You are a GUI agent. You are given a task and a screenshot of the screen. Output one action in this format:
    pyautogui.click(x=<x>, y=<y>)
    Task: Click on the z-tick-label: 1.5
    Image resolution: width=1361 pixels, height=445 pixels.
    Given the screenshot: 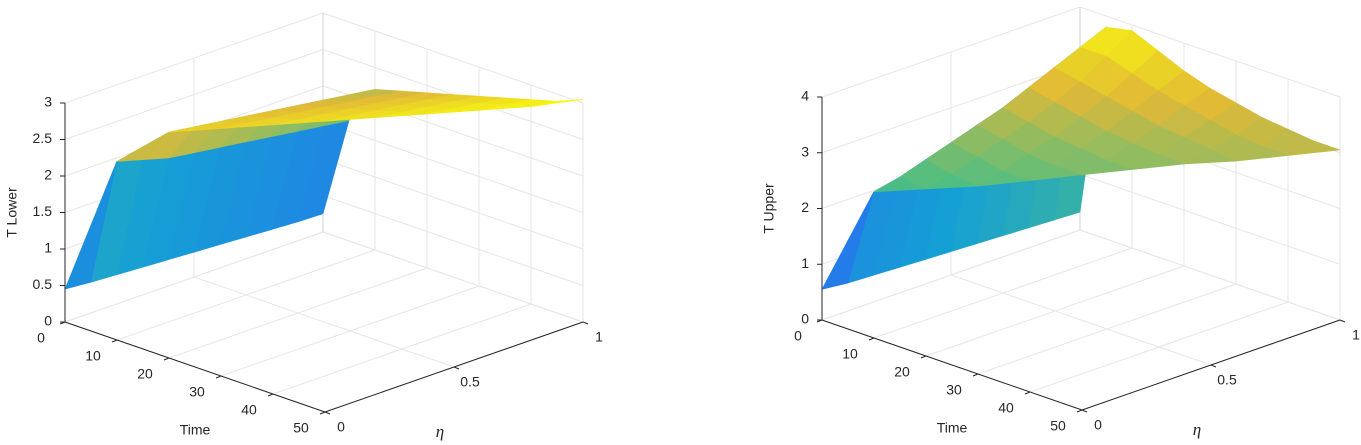 What is the action you would take?
    pyautogui.click(x=43, y=211)
    